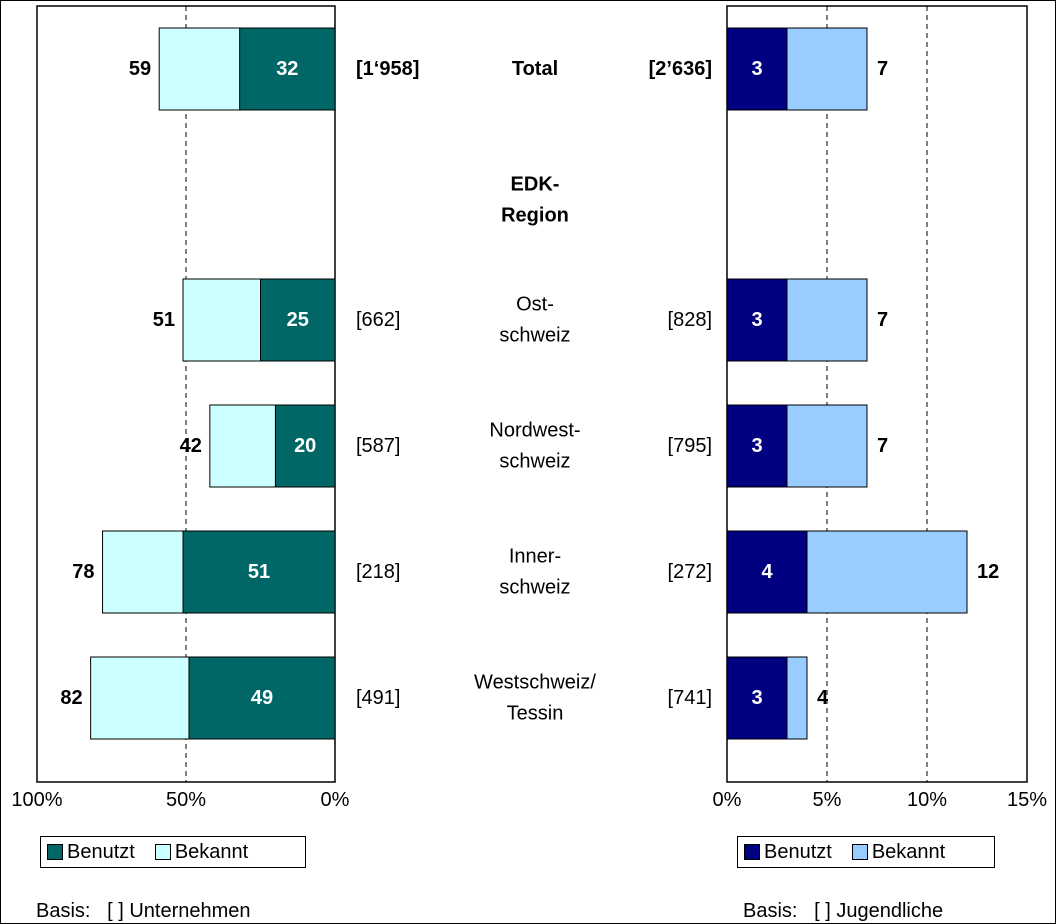 The image size is (1056, 924). I want to click on base-label-left: [218], so click(378, 572).